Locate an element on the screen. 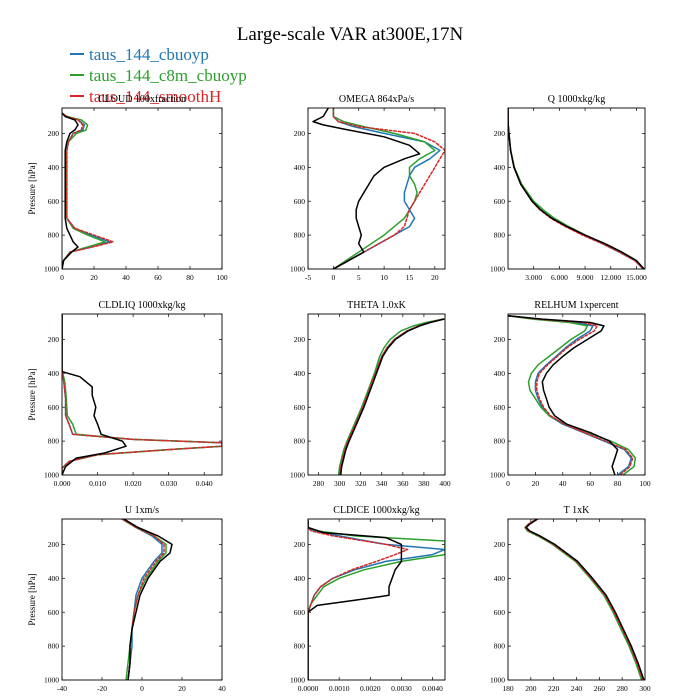 The image size is (700, 700). x-tick-label: 15 is located at coordinates (410, 277).